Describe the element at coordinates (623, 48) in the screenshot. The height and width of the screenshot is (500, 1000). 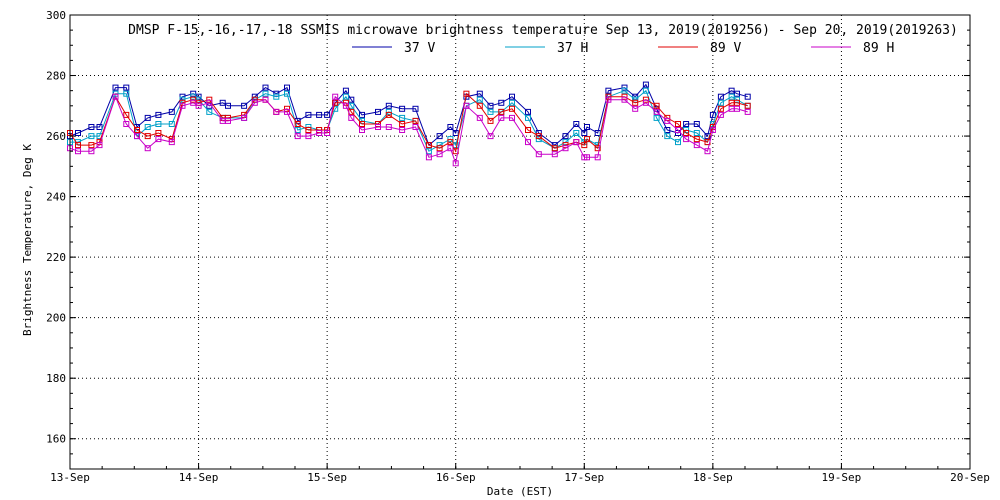
I see `legend: 37 V 37 H 89 V 89 H` at that location.